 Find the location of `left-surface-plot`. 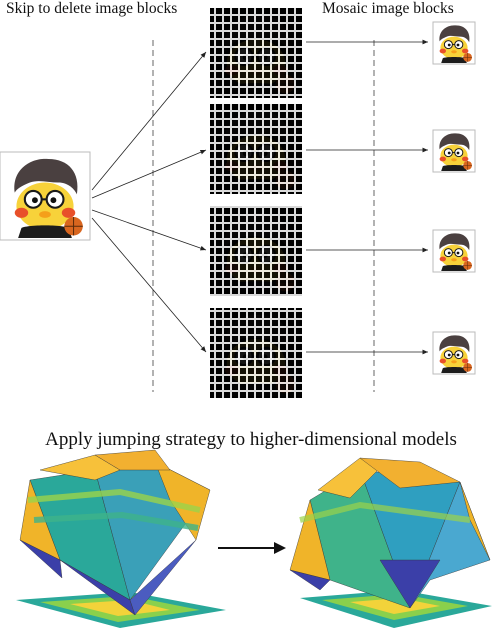

left-surface-plot is located at coordinates (121, 538).